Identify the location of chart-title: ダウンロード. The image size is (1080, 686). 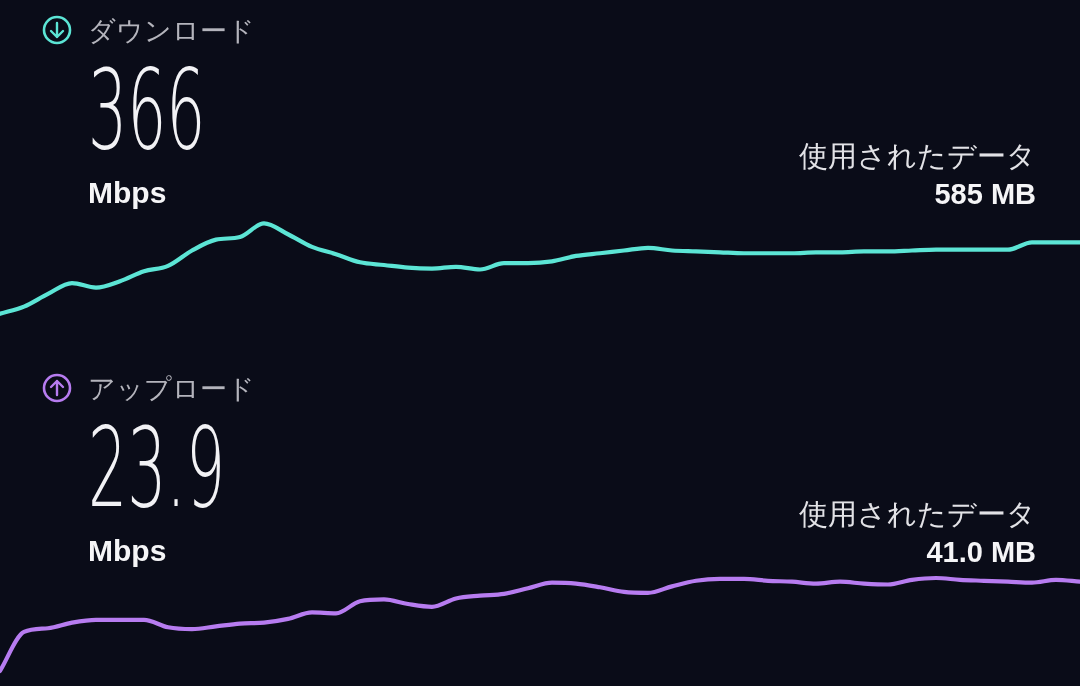
(171, 30).